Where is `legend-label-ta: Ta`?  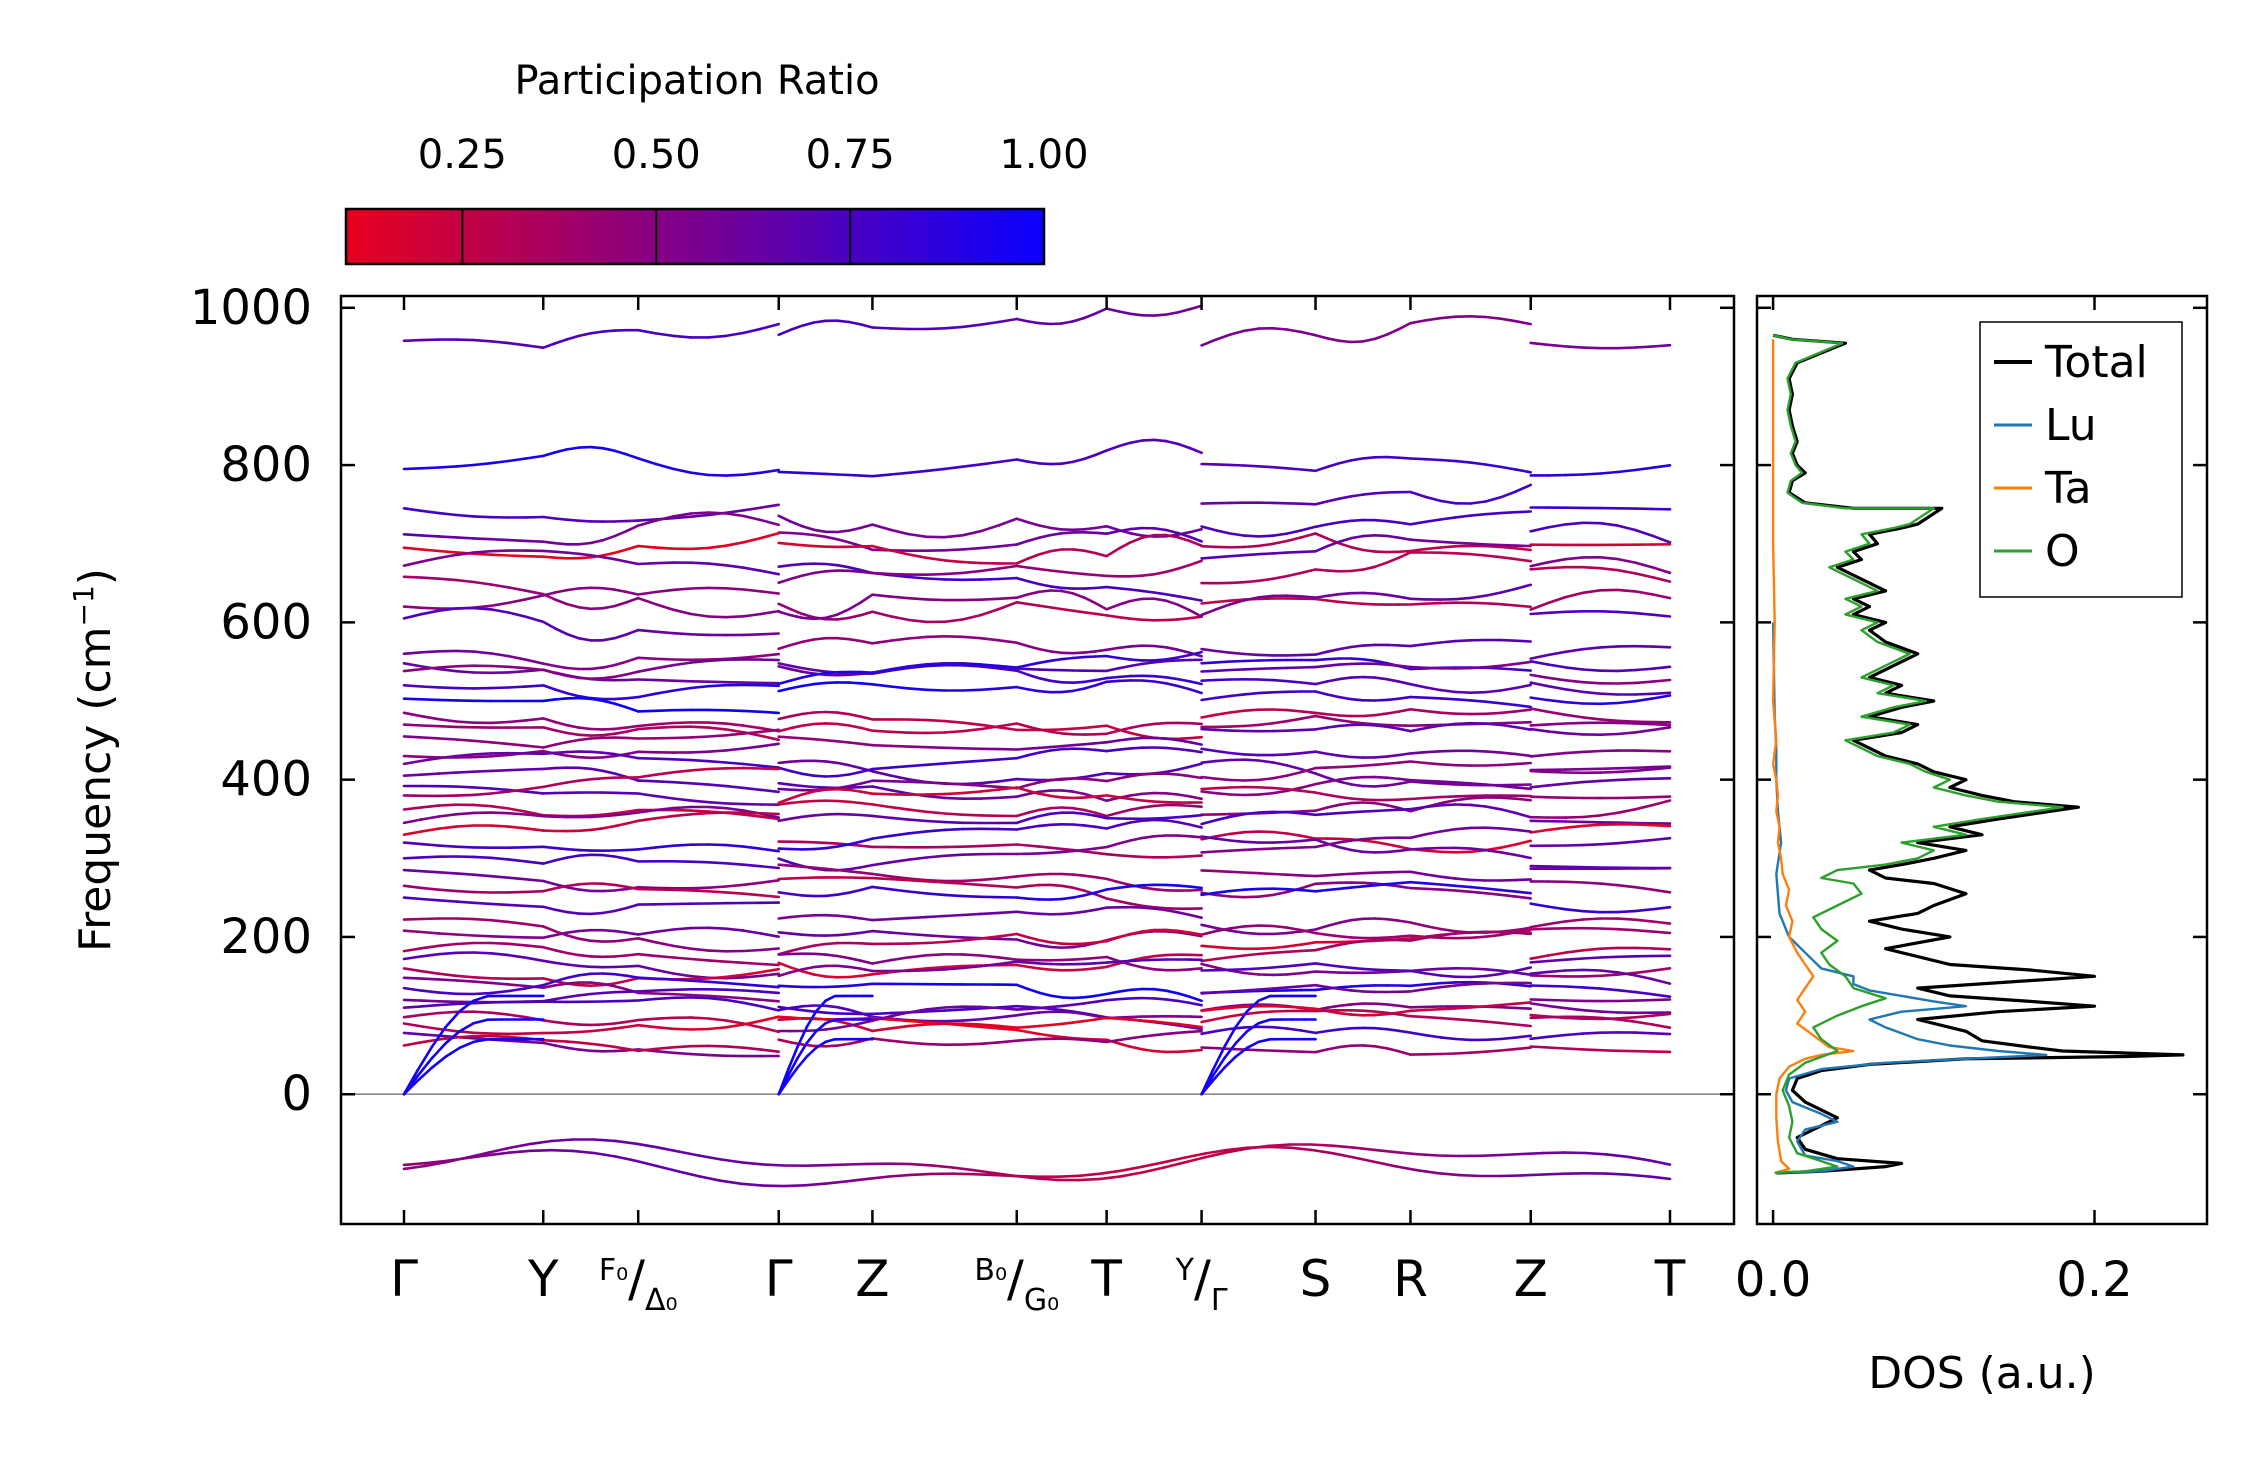
legend-label-ta: Ta is located at coordinates (2068, 488).